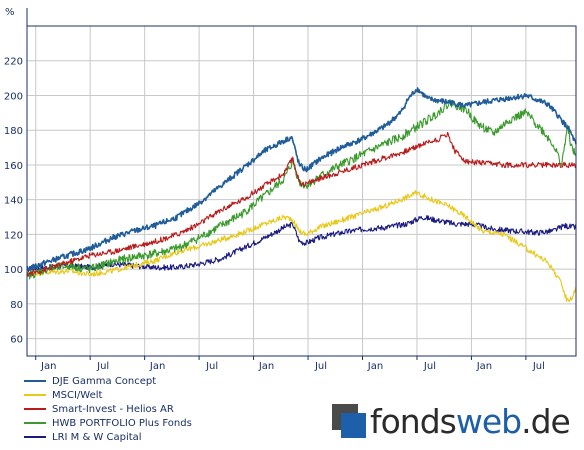 The image size is (584, 450). Describe the element at coordinates (13, 166) in the screenshot. I see `y-tick-label: 160` at that location.